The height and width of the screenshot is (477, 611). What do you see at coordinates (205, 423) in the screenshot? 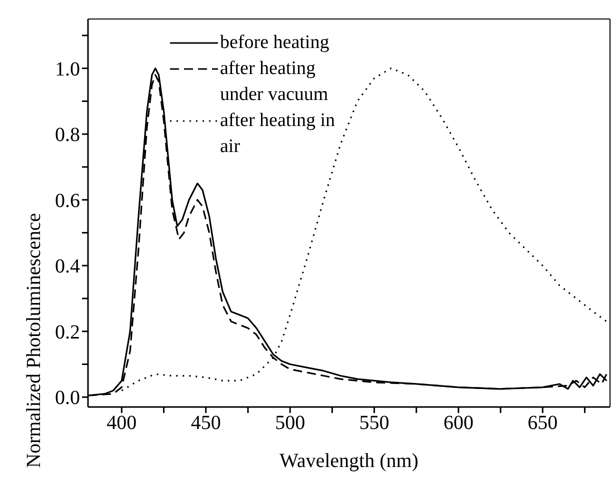
I see `x-tick-label: 450` at bounding box center [205, 423].